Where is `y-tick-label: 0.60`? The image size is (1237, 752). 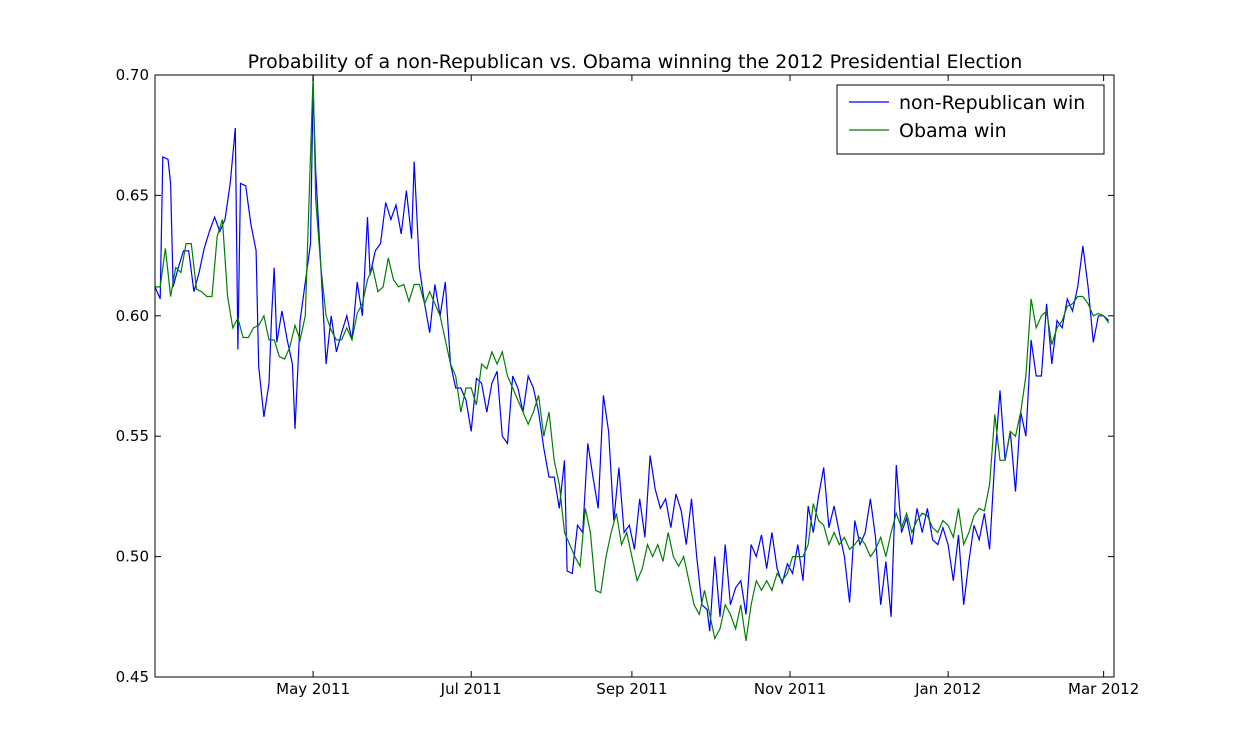
y-tick-label: 0.60 is located at coordinates (132, 316).